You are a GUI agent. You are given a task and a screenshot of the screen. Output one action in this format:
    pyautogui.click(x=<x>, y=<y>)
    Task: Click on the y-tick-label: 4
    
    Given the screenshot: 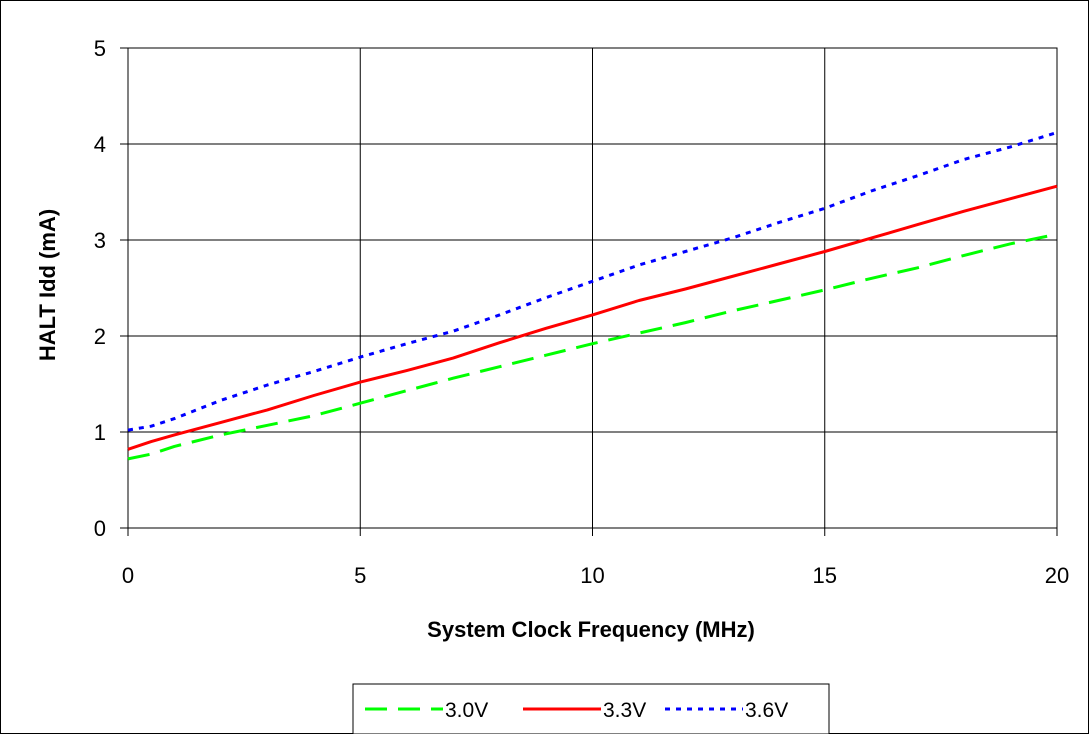 What is the action you would take?
    pyautogui.click(x=100, y=144)
    